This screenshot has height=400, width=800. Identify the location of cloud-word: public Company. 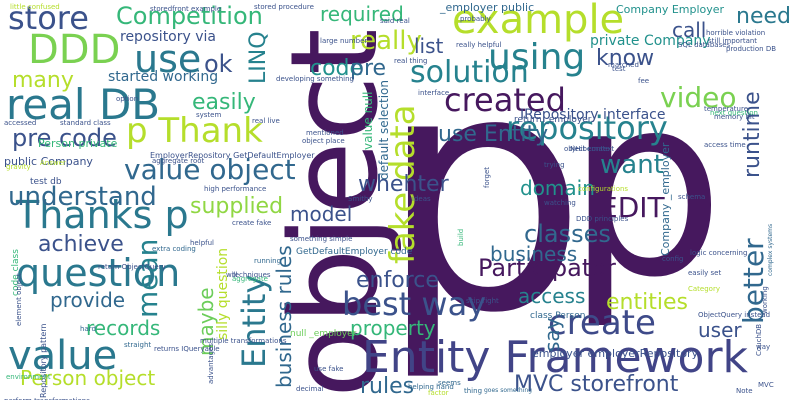
(48, 161).